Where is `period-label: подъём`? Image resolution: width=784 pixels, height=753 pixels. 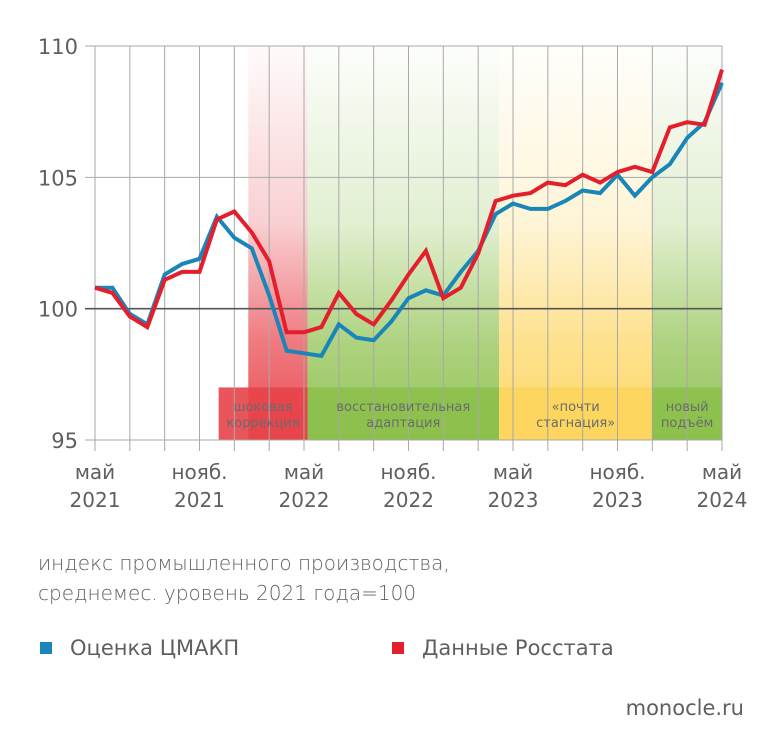 period-label: подъём is located at coordinates (687, 423).